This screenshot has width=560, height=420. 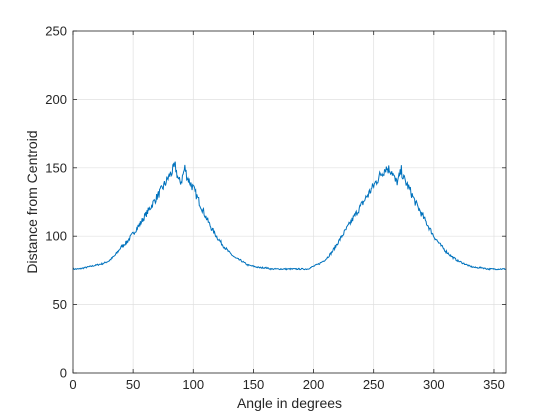 I want to click on y-tick-label: 50, so click(x=60, y=304).